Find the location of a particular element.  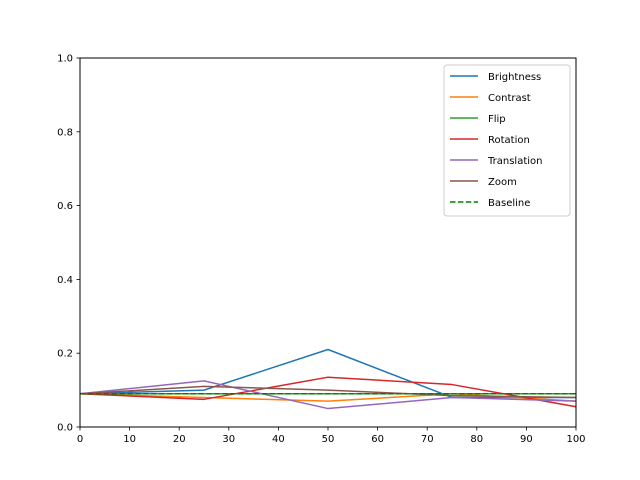

x-tick-label: 70 is located at coordinates (427, 439).